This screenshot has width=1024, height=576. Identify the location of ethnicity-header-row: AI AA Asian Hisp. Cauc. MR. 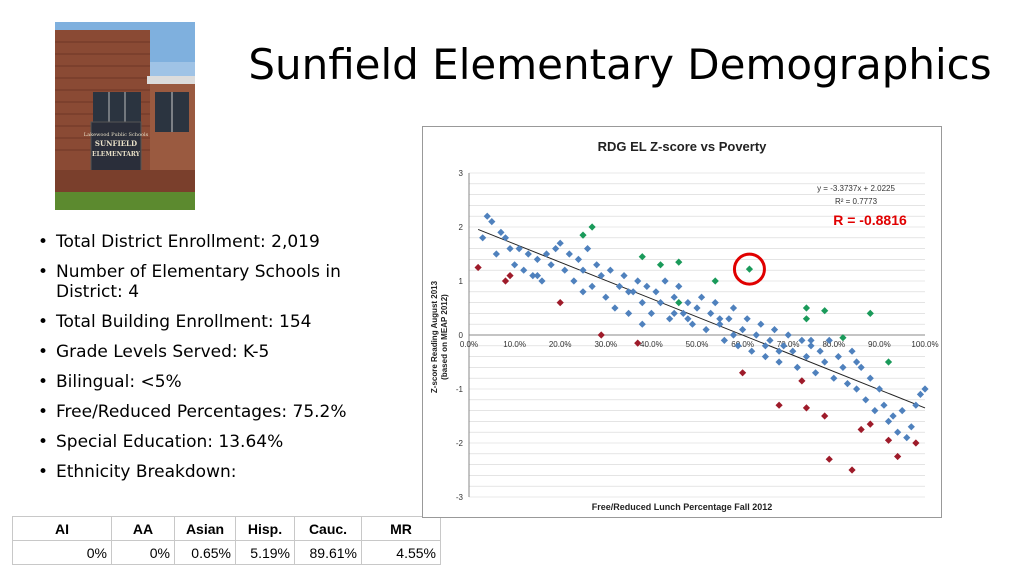
(226, 528).